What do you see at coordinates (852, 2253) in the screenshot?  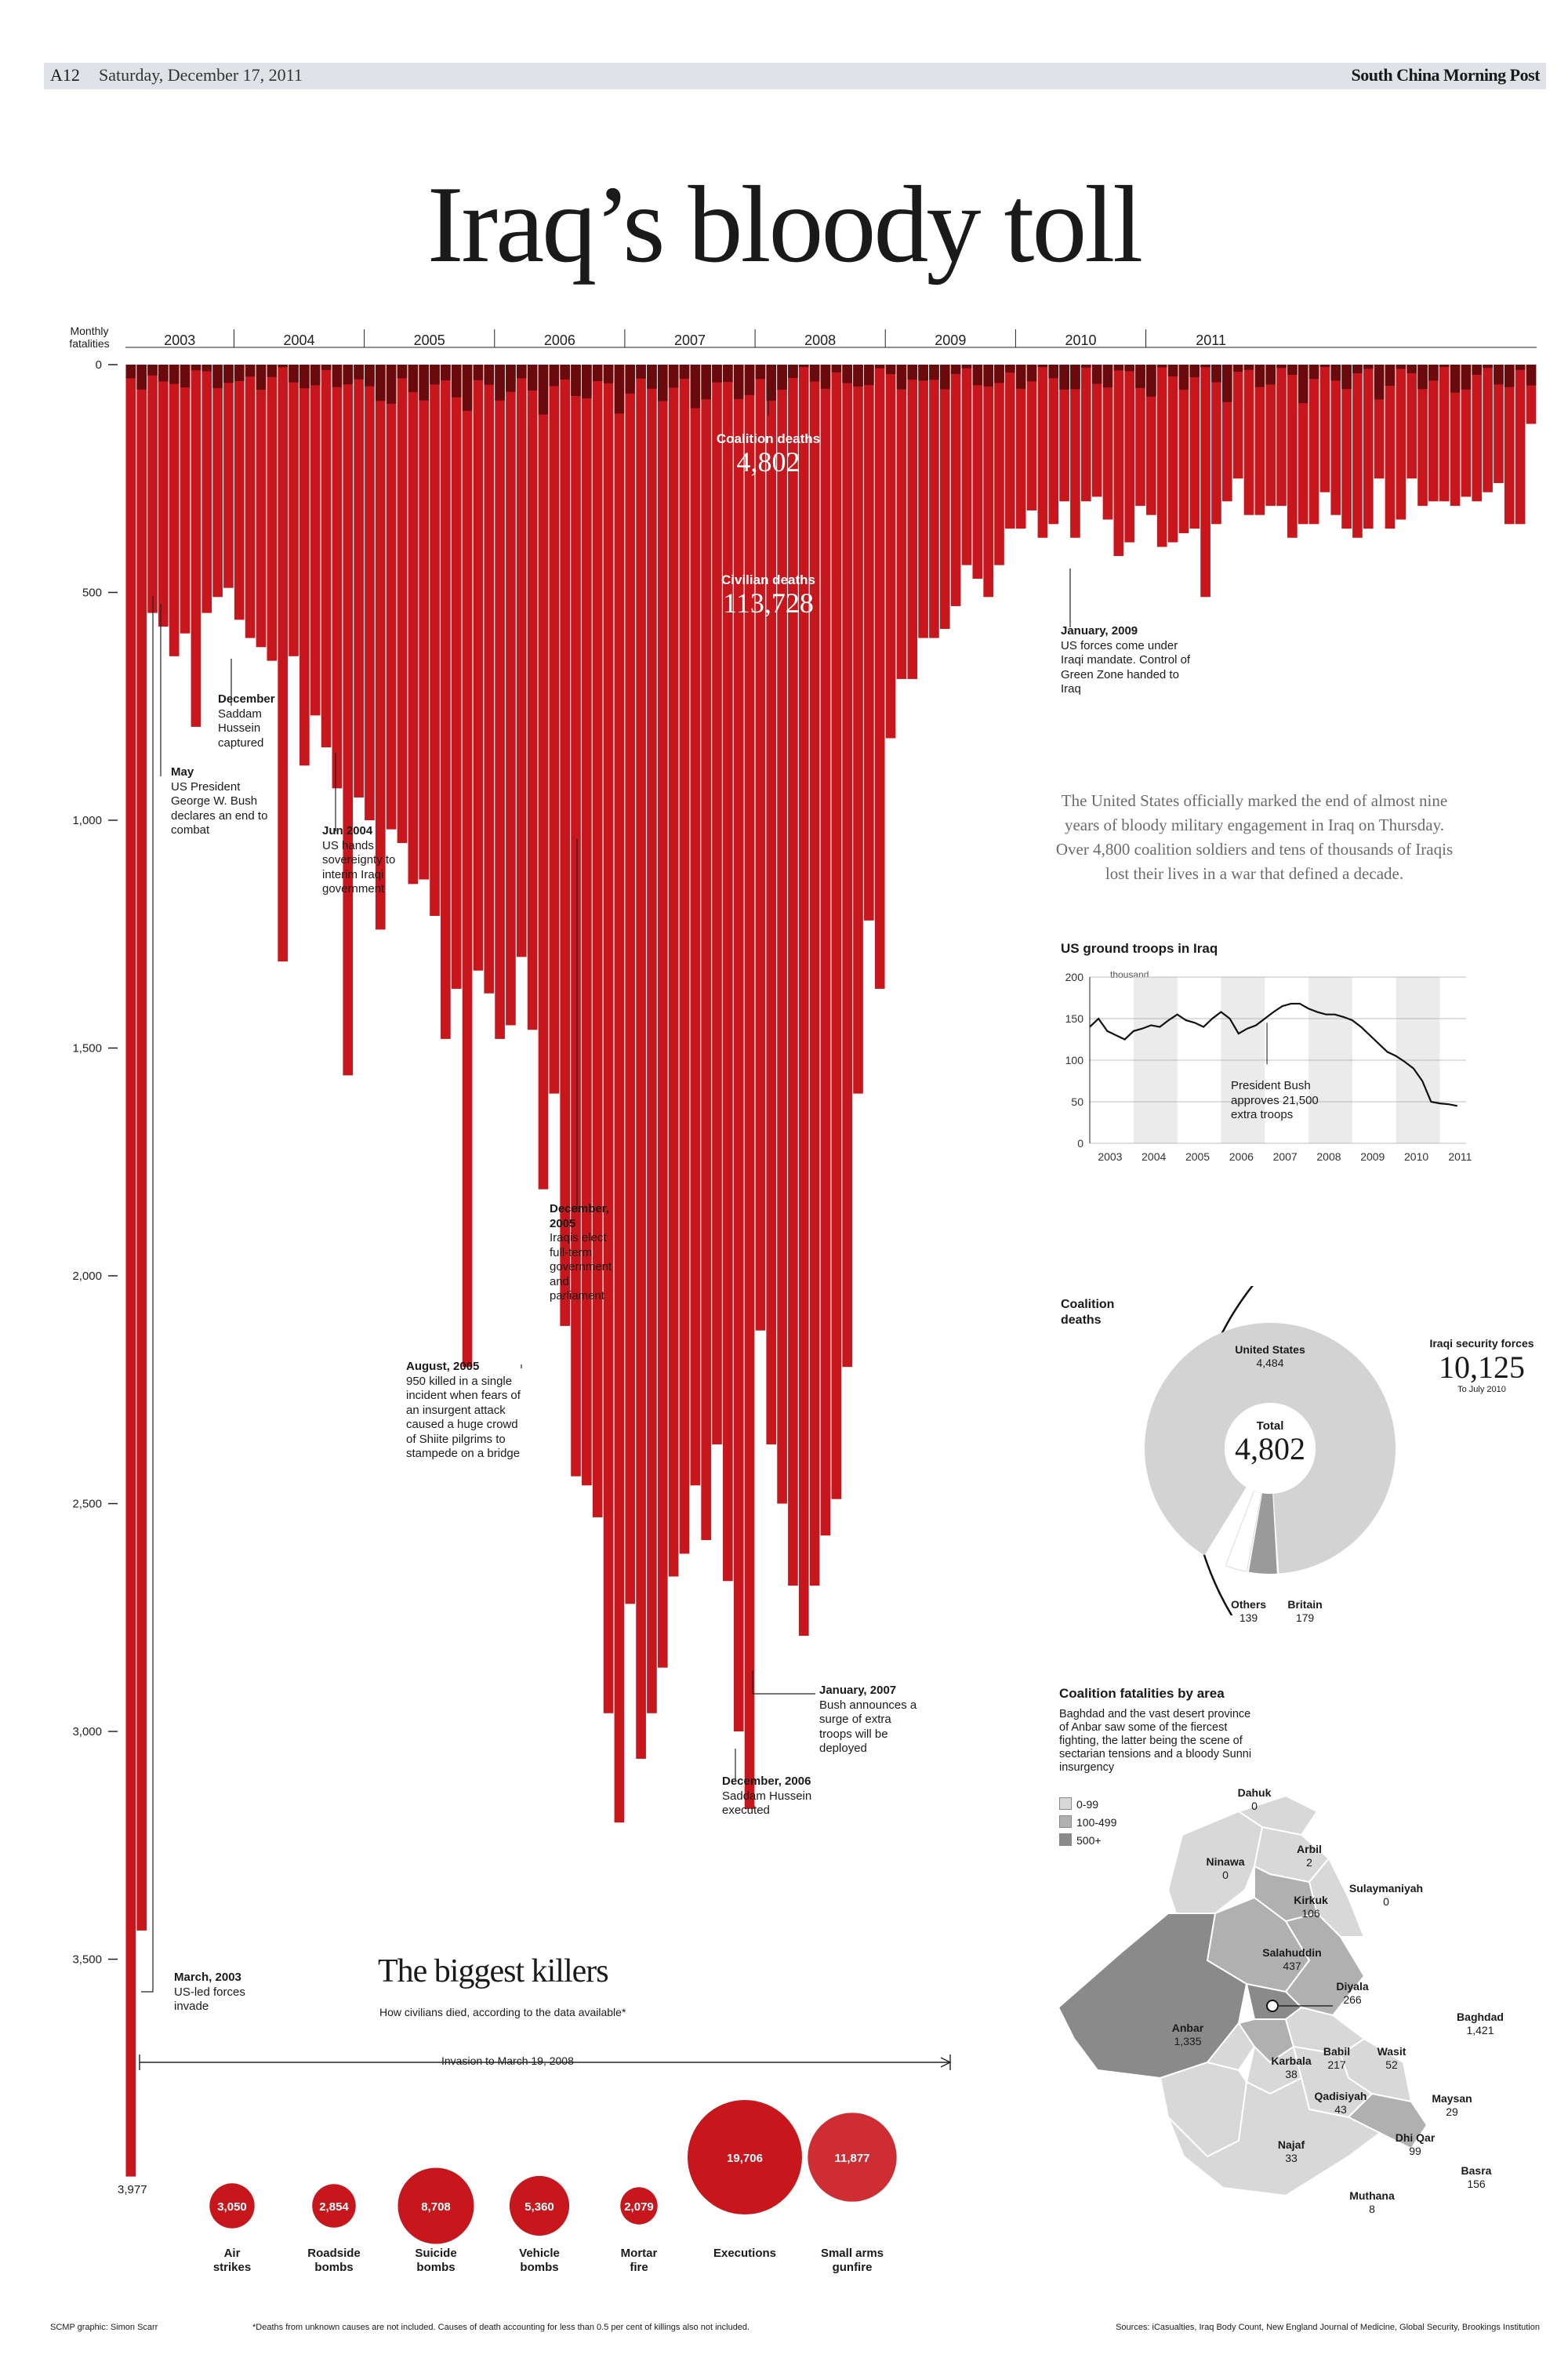 I see `killer-category: Small arms` at bounding box center [852, 2253].